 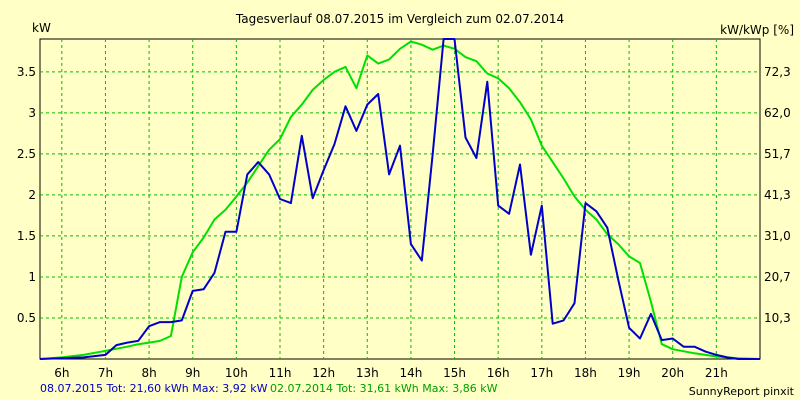 I want to click on y-tick-label-right: 20,7, so click(x=777, y=277).